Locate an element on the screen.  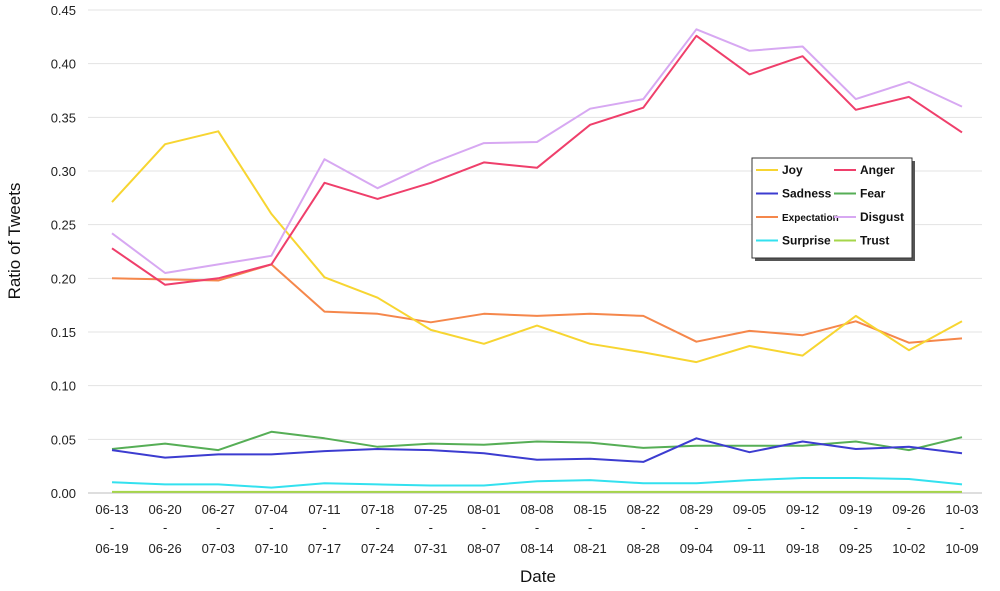
series-line-sadness is located at coordinates (537, 450).